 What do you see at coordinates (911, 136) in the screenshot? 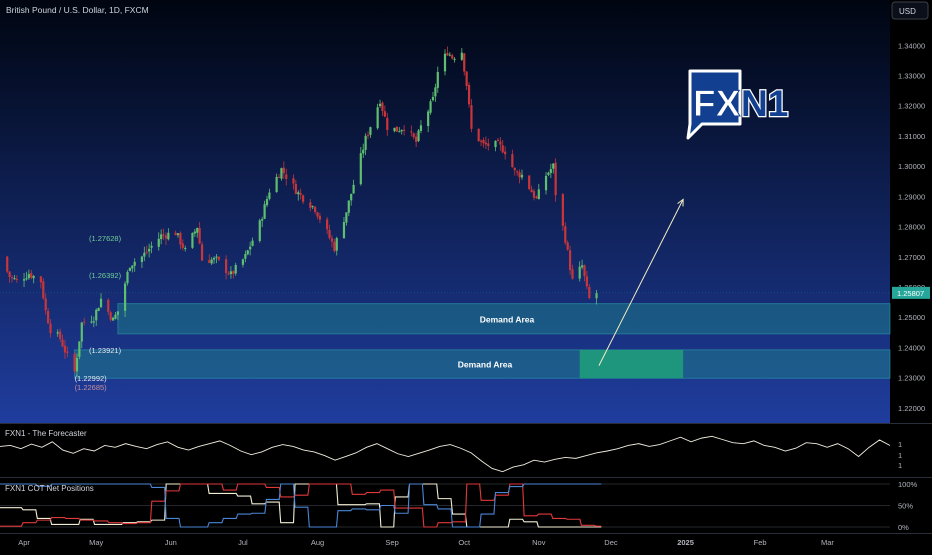
I see `price-tick-label: 1.31000` at bounding box center [911, 136].